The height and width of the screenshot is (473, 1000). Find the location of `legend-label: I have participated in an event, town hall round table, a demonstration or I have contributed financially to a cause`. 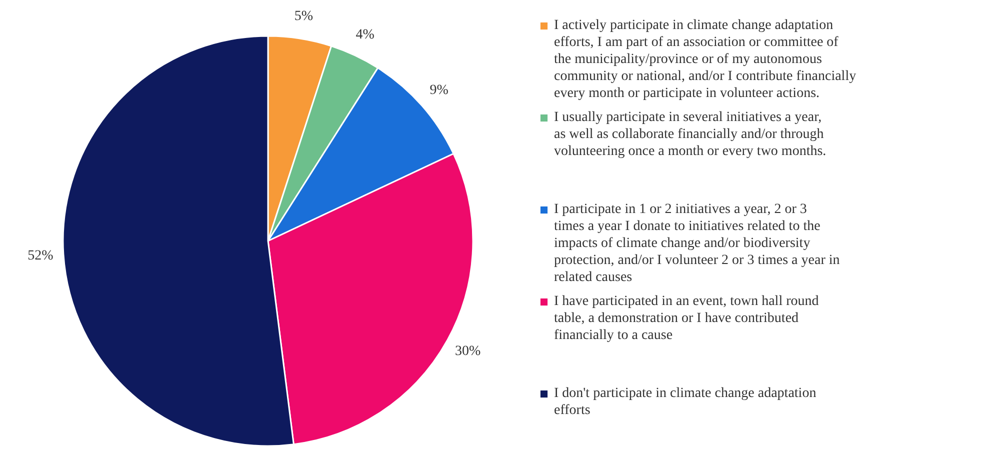

legend-label: I have participated in an event, town hall round table, a demonstration or I have contributed financially to a cause is located at coordinates (686, 318).